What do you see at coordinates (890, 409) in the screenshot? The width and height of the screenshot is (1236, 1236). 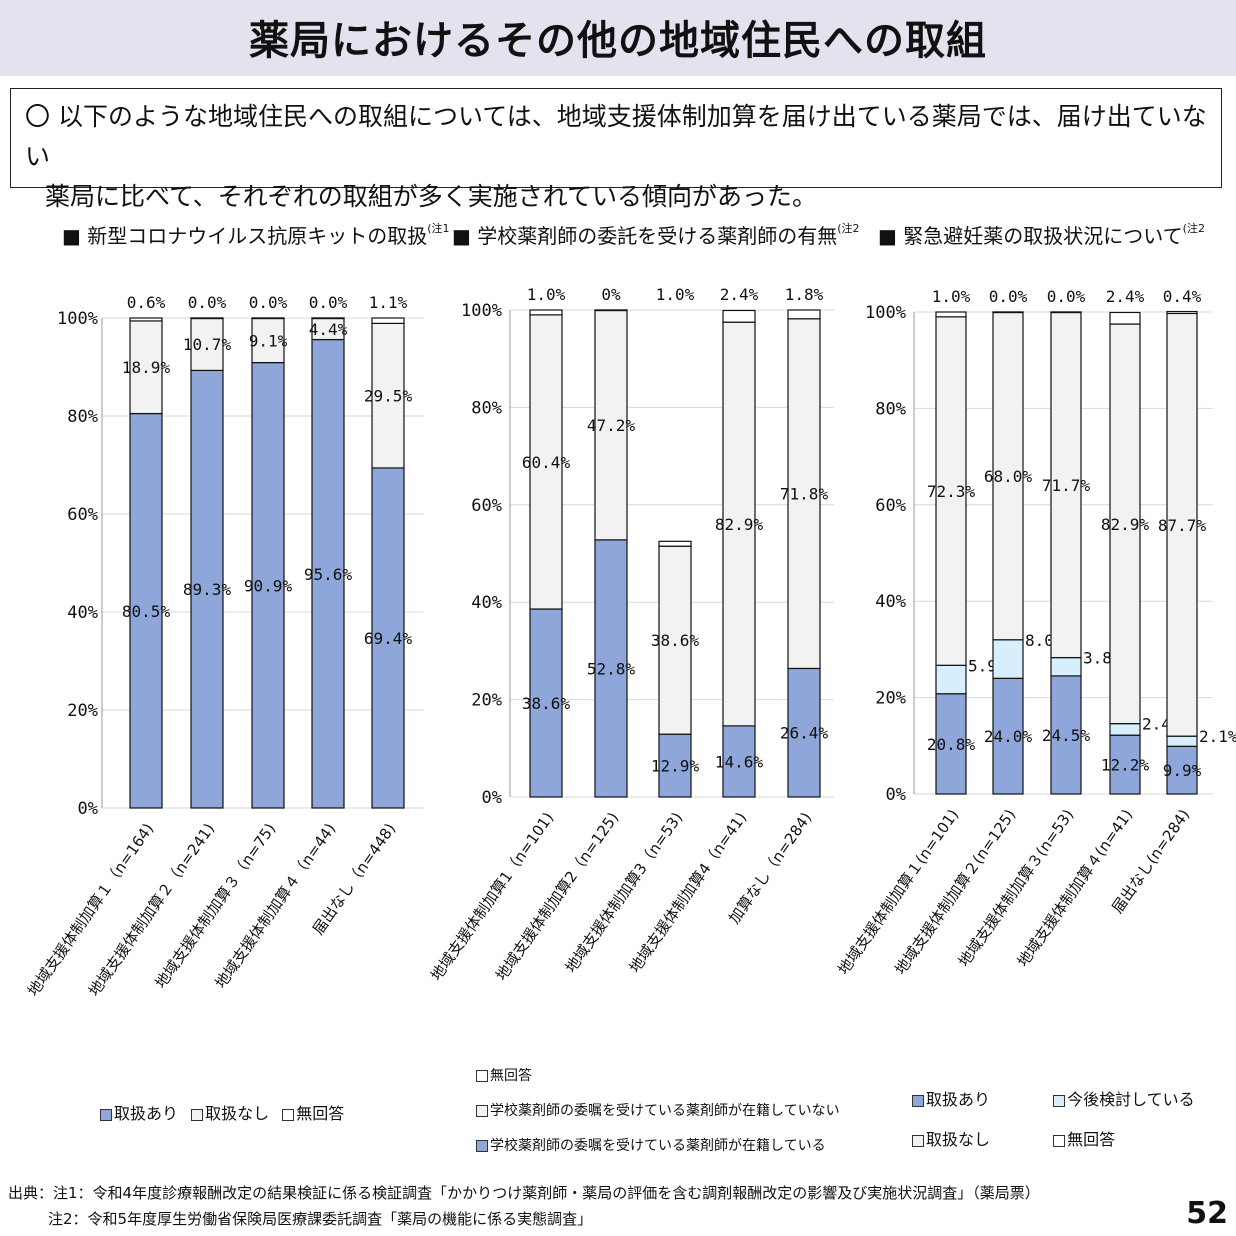 I see `y-tick-label: 80%` at bounding box center [890, 409].